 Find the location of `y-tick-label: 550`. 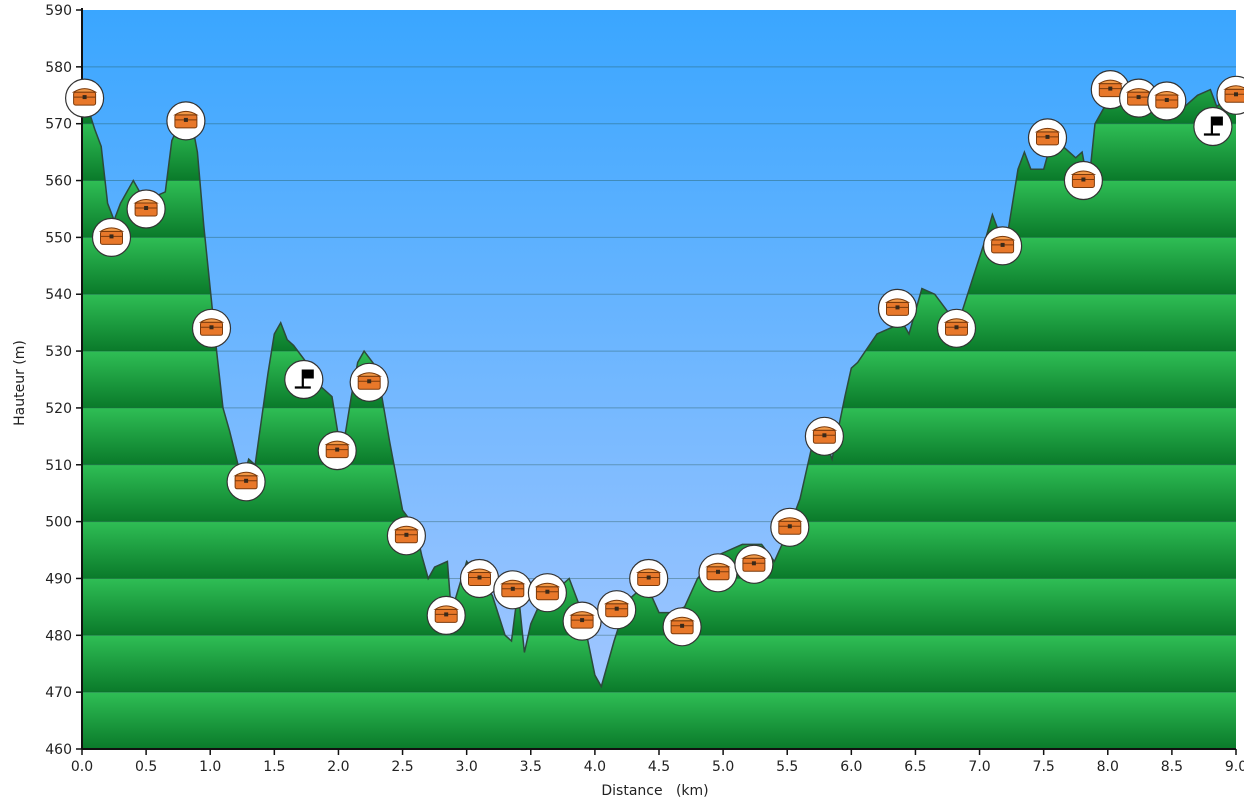

y-tick-label: 550 is located at coordinates (58, 238).